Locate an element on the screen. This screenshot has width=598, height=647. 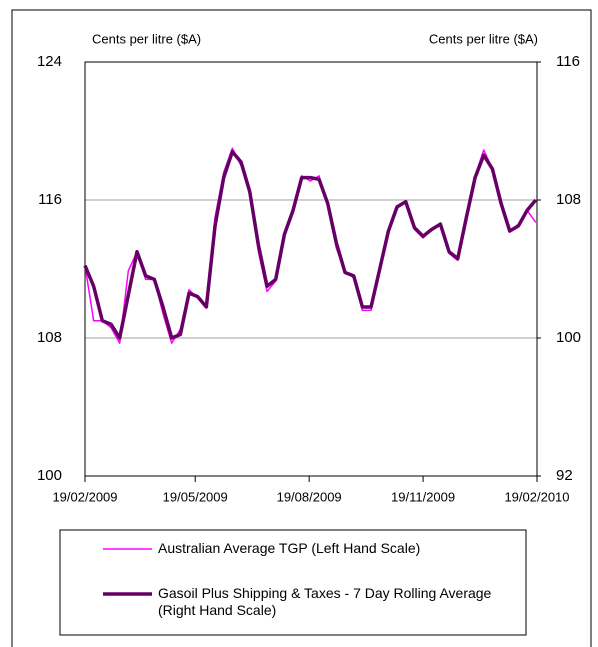
x-tick-label: 19/05/2009 is located at coordinates (195, 496).